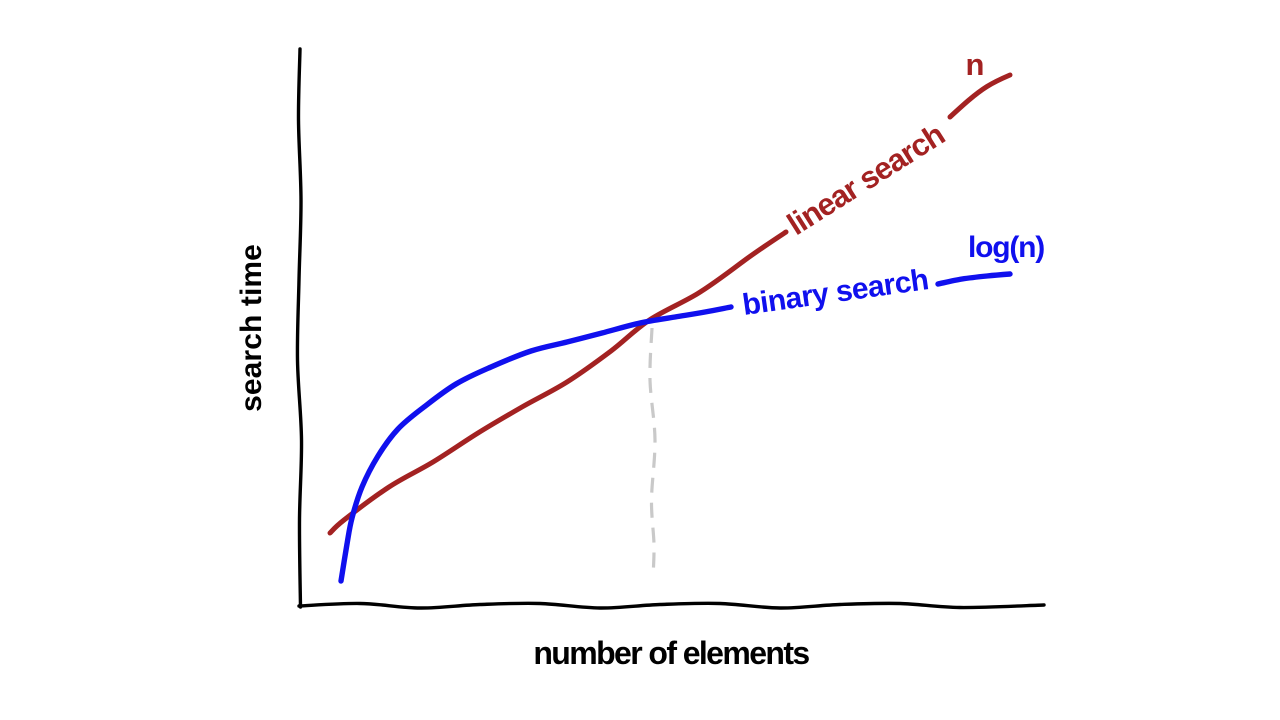  I want to click on svg-text: n, so click(975, 64).